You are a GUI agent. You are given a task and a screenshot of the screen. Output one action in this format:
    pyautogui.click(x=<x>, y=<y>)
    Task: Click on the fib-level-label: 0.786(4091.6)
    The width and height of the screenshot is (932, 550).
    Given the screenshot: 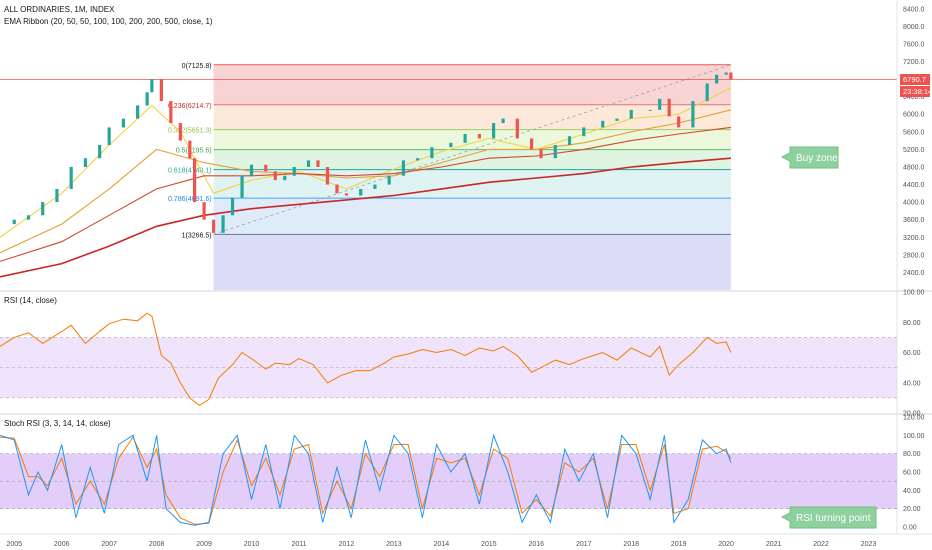 What is the action you would take?
    pyautogui.click(x=190, y=199)
    